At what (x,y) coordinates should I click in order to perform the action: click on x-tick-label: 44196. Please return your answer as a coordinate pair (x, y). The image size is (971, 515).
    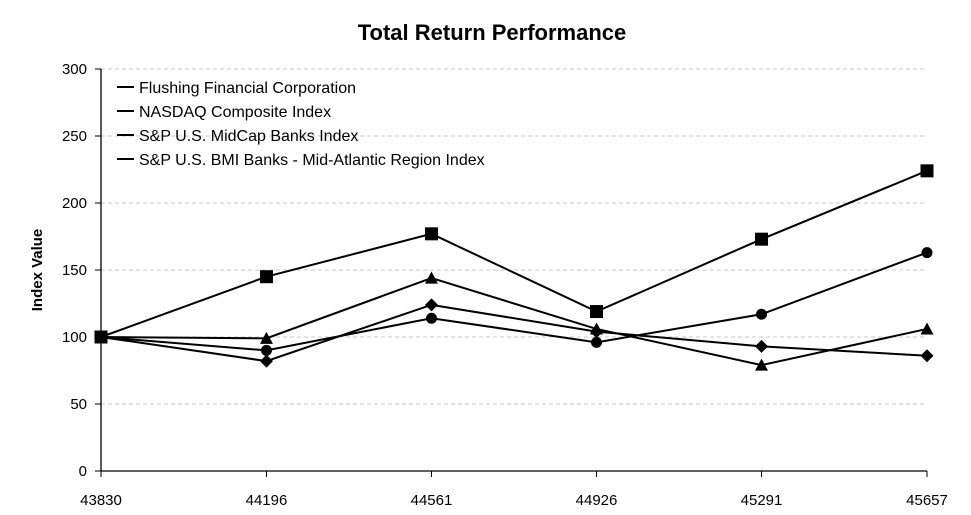
    Looking at the image, I should click on (267, 500).